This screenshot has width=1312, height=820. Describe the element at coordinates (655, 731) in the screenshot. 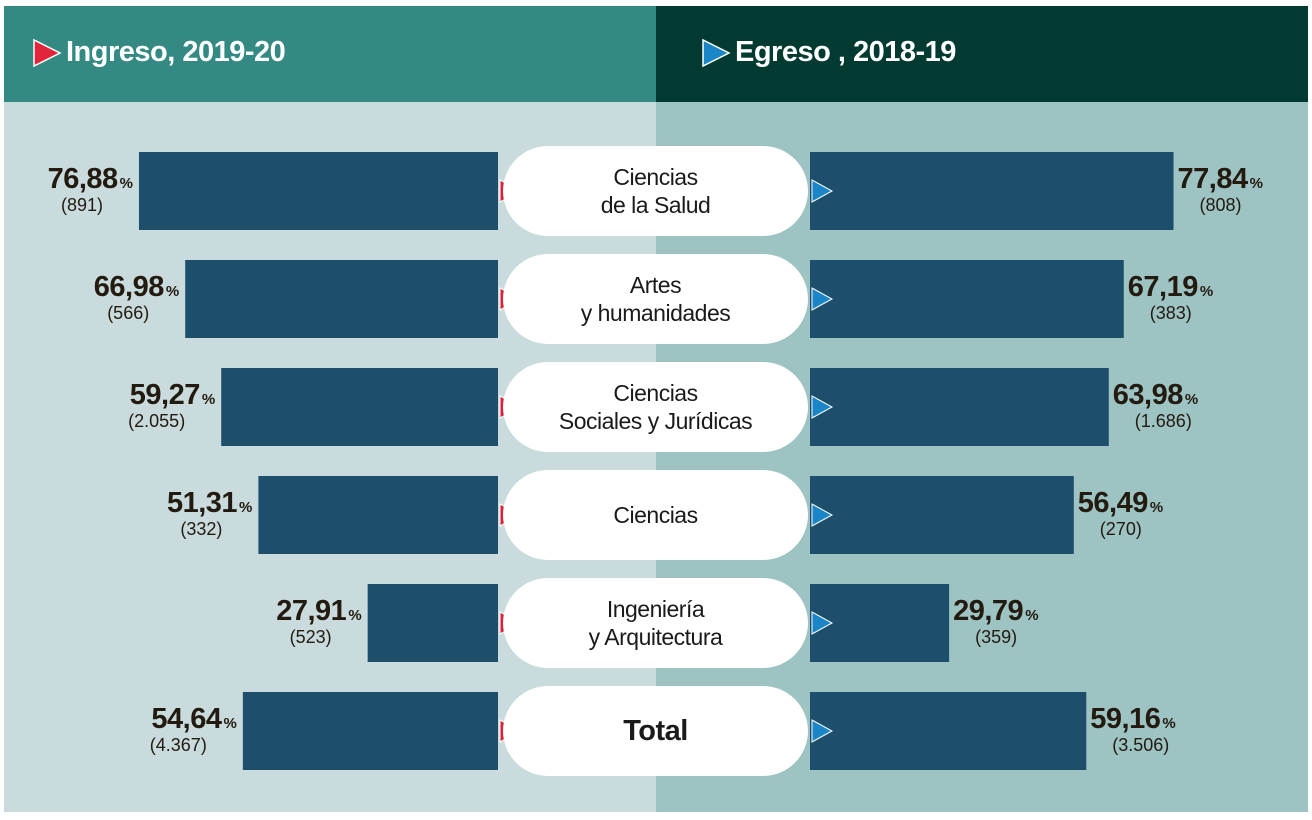

I see `category-label: Total` at that location.